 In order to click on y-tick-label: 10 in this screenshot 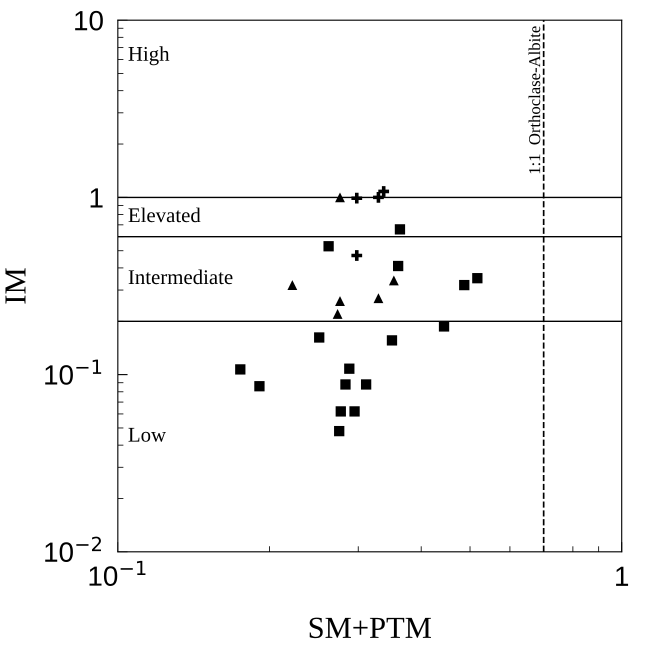, I will do `click(89, 20)`.